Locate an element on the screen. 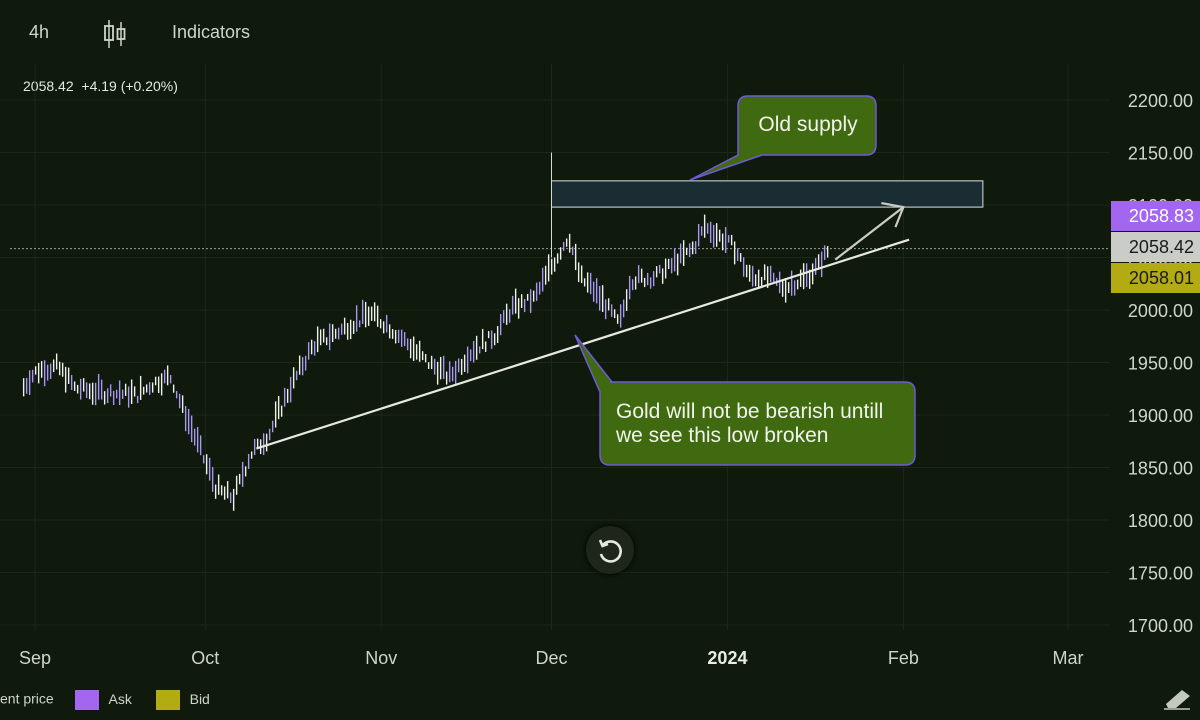  reset-icon is located at coordinates (610, 551).